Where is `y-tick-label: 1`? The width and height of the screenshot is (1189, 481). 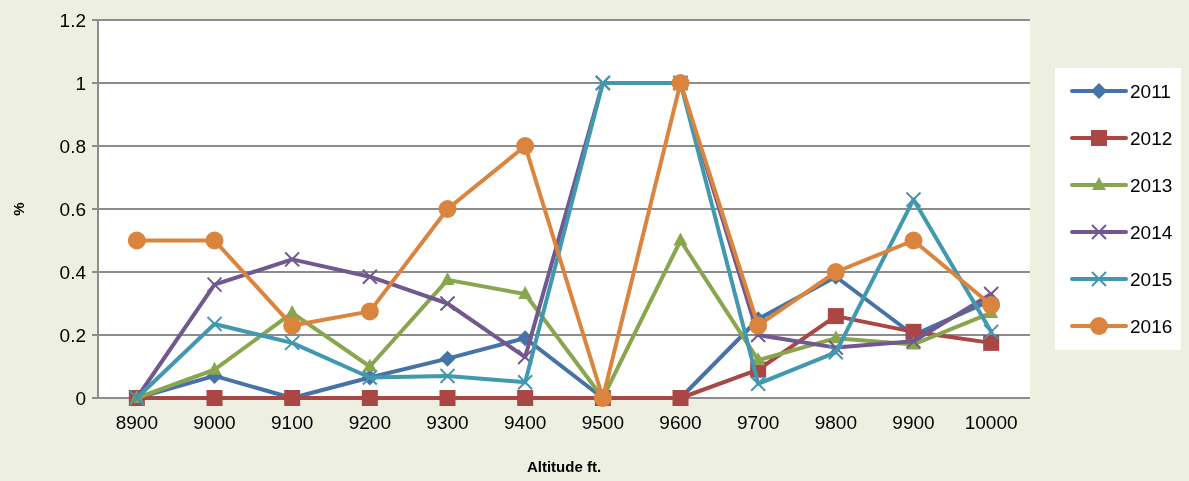
y-tick-label: 1 is located at coordinates (80, 83).